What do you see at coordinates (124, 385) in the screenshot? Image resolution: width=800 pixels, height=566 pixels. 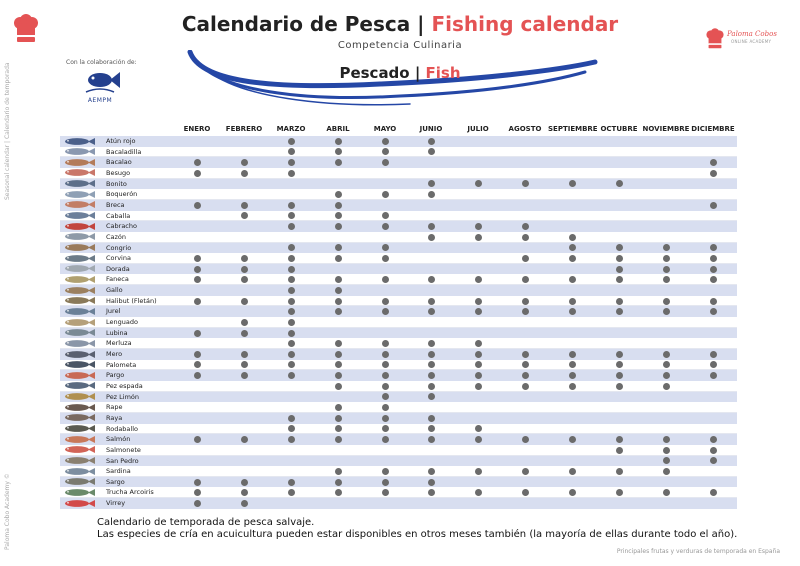 I see `fish-name: Pez espada` at bounding box center [124, 385].